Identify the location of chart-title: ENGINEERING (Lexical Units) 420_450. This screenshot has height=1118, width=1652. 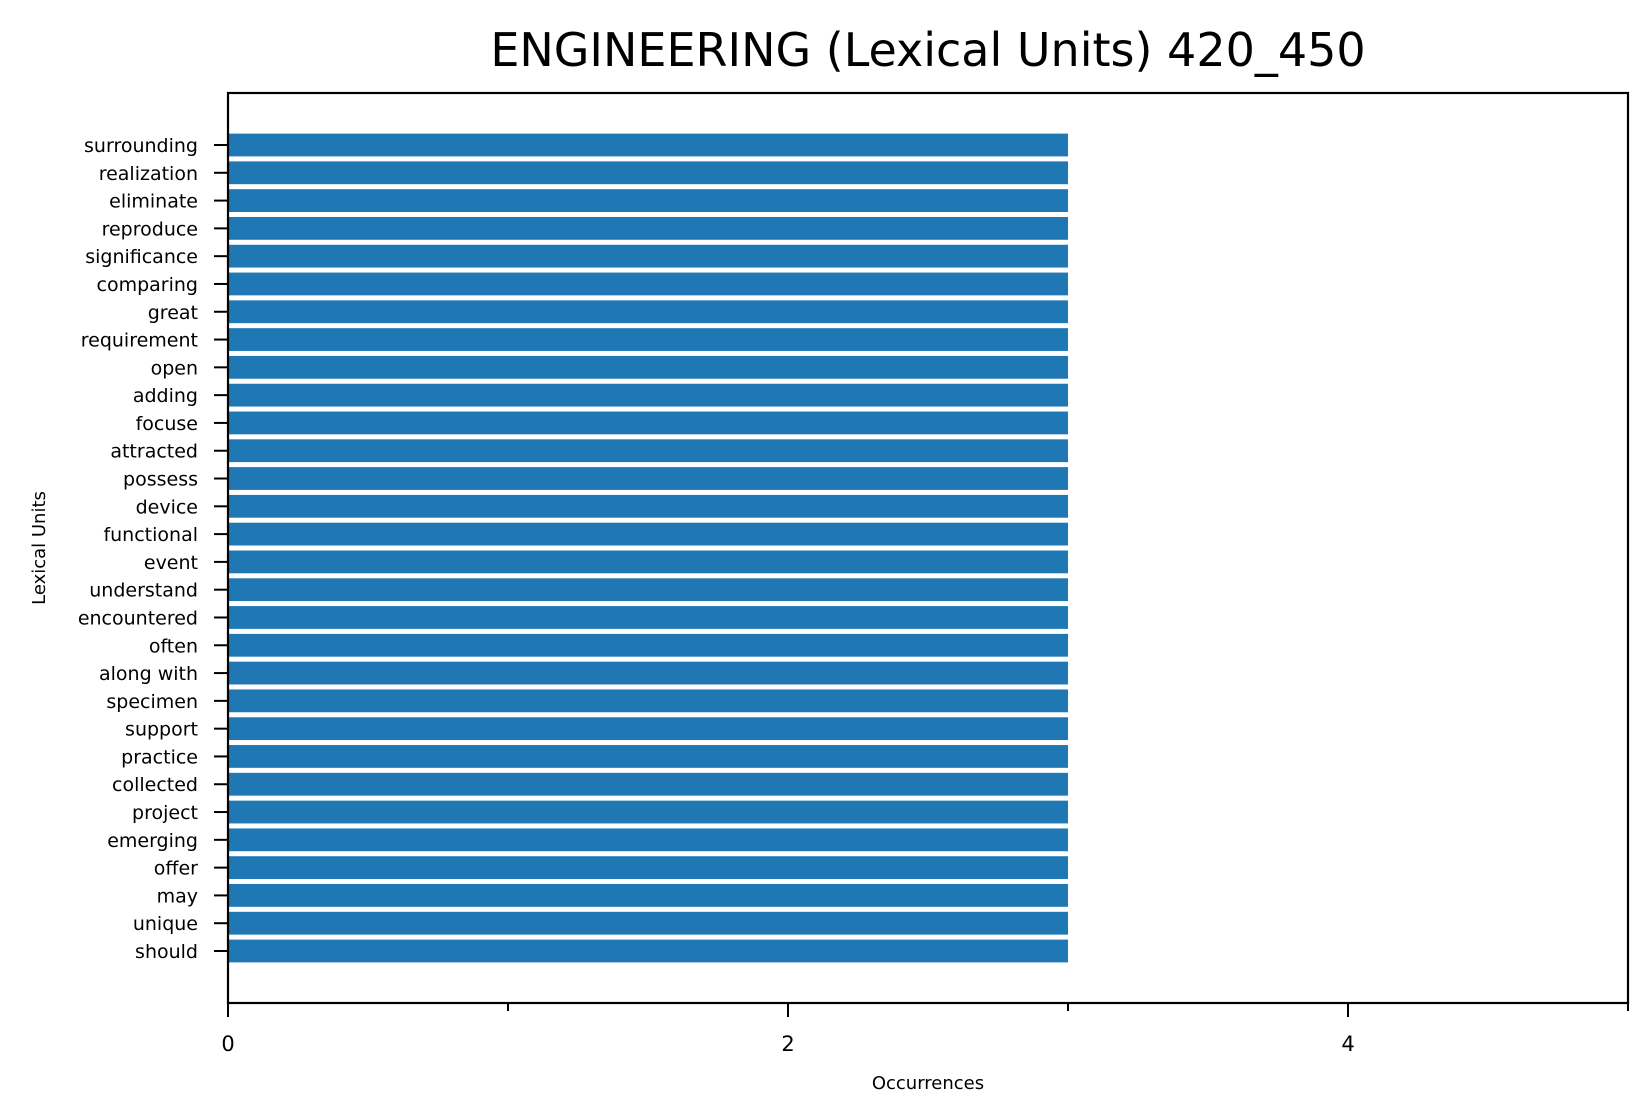
(927, 50).